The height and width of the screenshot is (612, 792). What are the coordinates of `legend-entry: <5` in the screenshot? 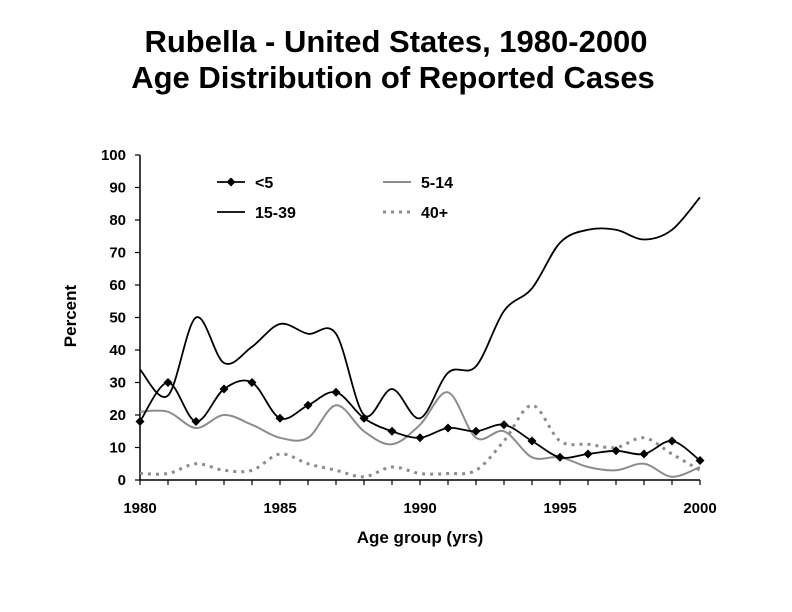 It's located at (245, 183).